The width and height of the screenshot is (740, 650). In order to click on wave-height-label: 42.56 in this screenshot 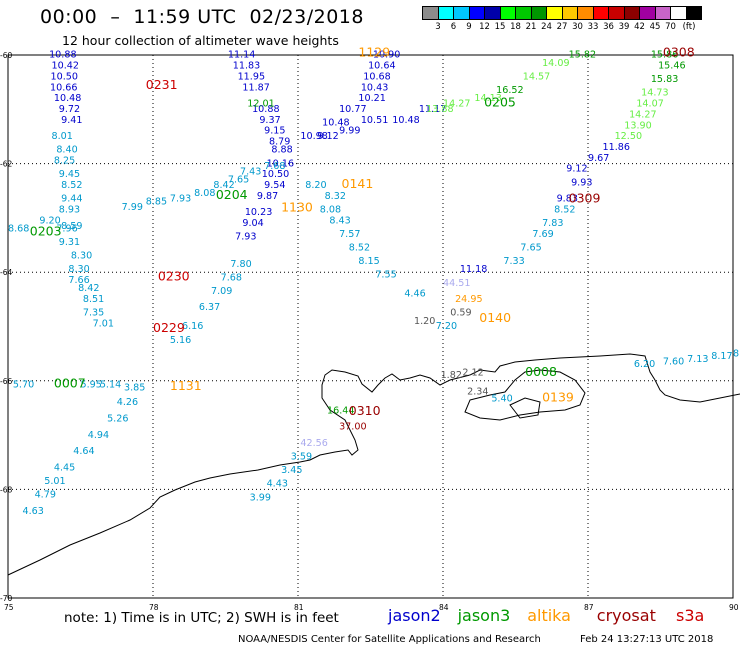, I will do `click(313, 443)`.